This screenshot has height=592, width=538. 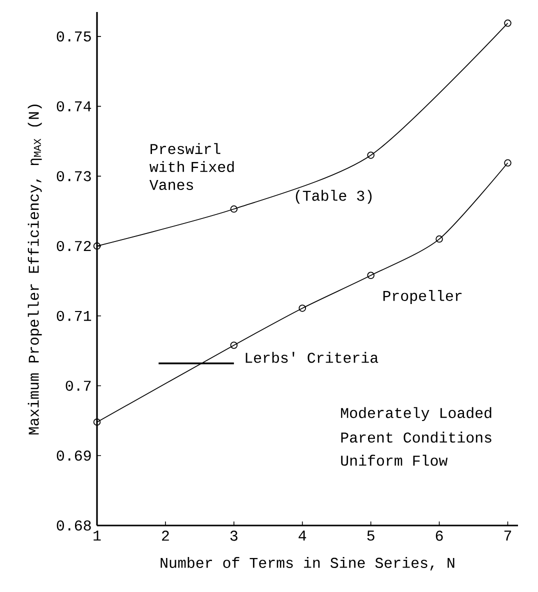 I want to click on annotation: (Table 3), so click(x=334, y=197).